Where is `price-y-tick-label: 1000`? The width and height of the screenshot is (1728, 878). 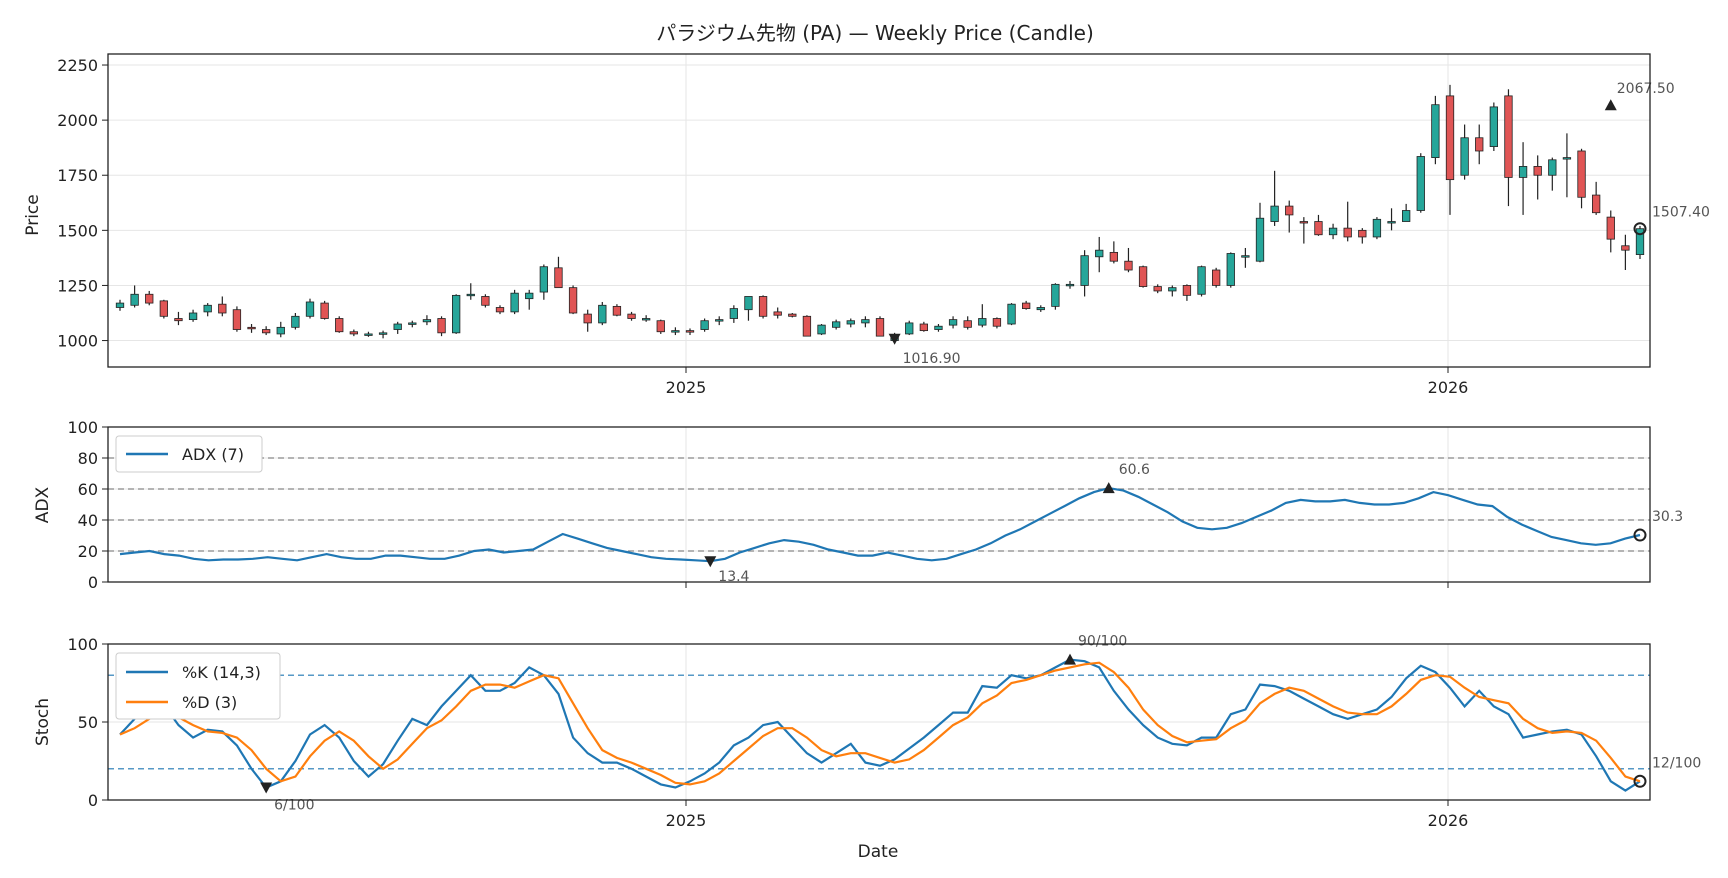
price-y-tick-label: 1000 is located at coordinates (77, 341).